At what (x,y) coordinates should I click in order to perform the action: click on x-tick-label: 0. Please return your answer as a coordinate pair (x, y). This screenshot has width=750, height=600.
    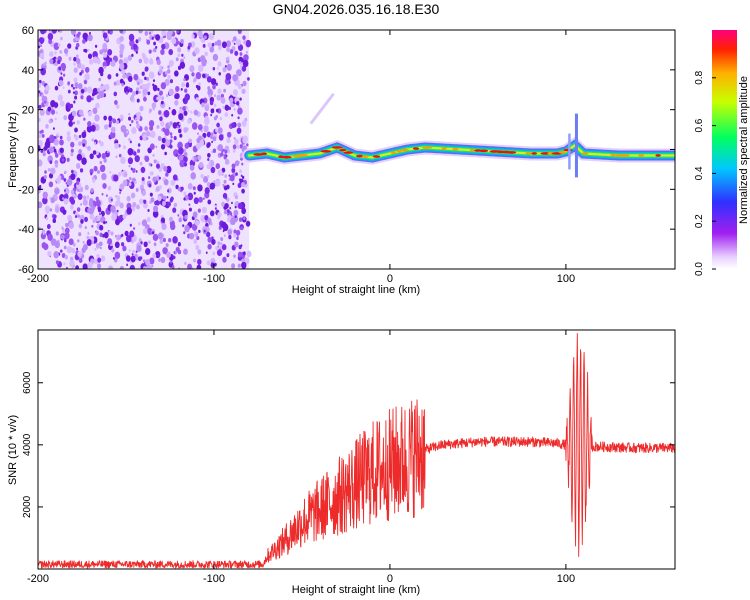
    Looking at the image, I should click on (390, 579).